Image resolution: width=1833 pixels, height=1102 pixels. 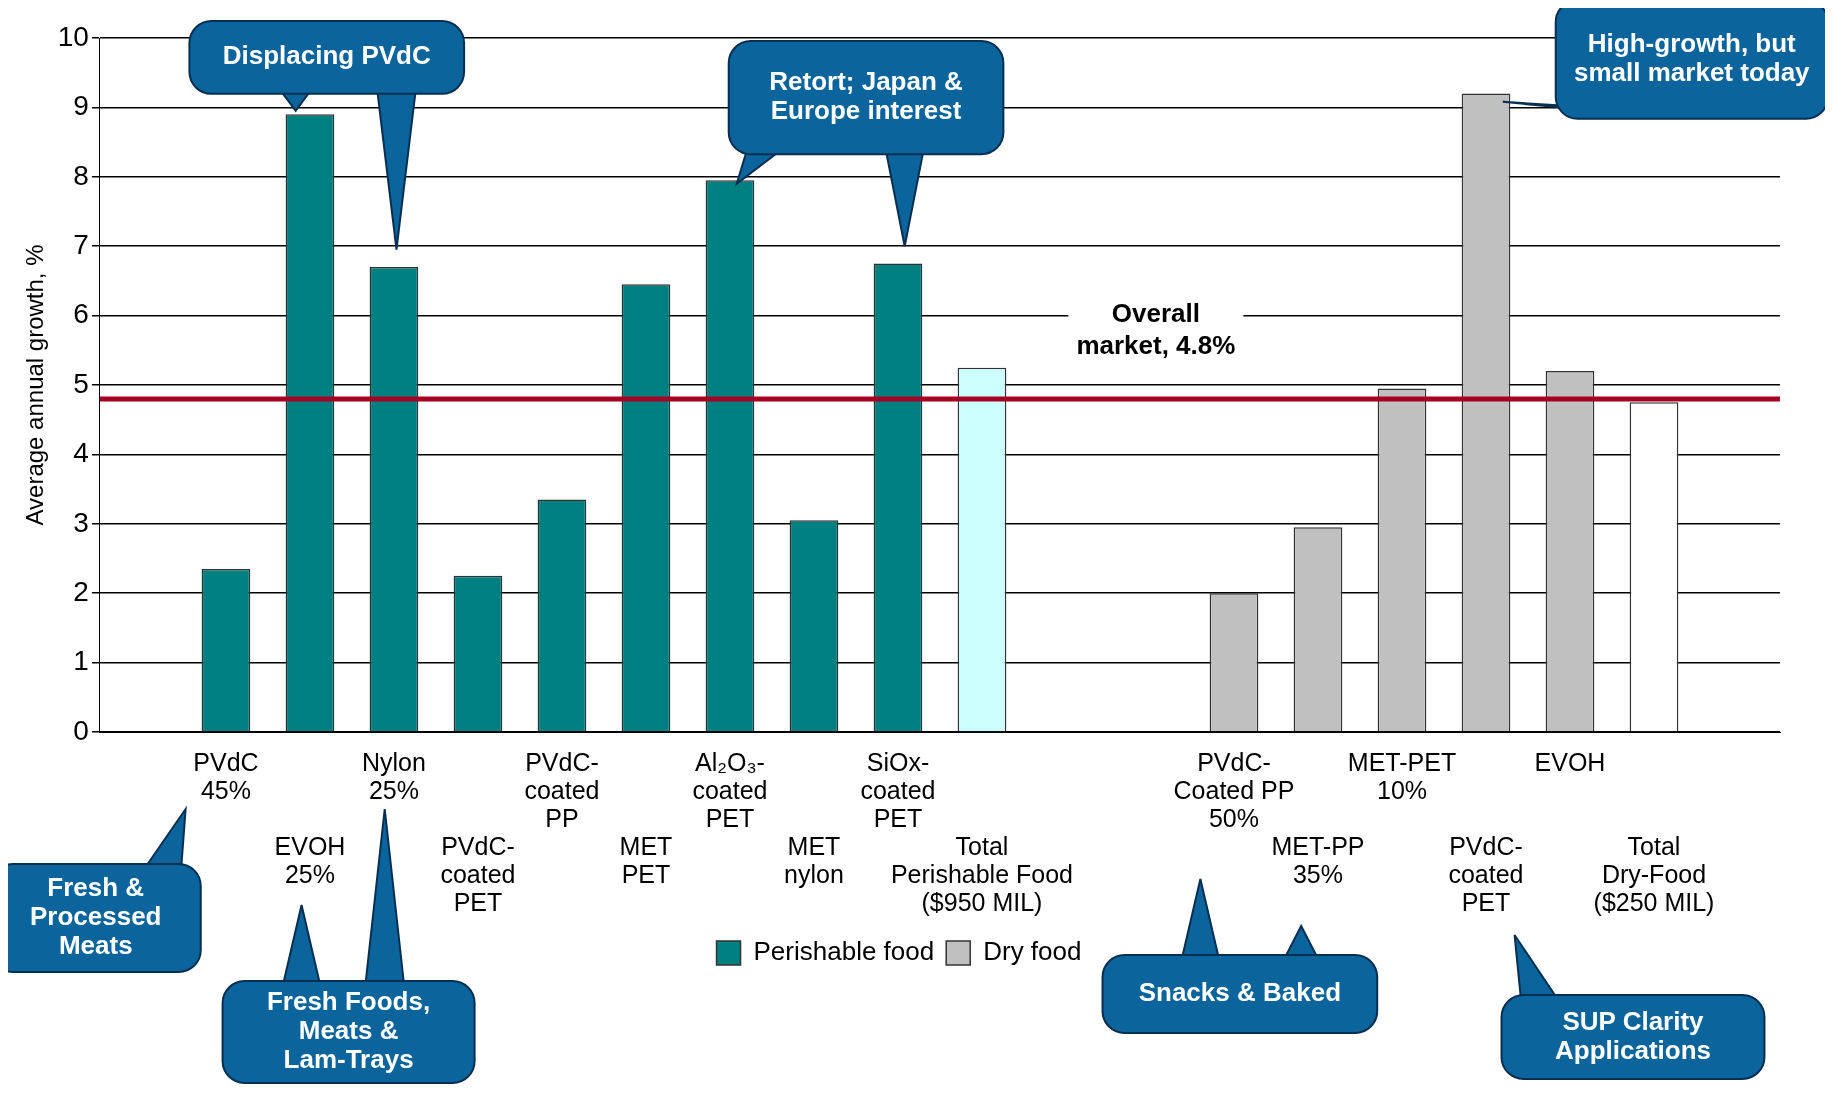 I want to click on y-tick-label: 6, so click(x=81, y=314).